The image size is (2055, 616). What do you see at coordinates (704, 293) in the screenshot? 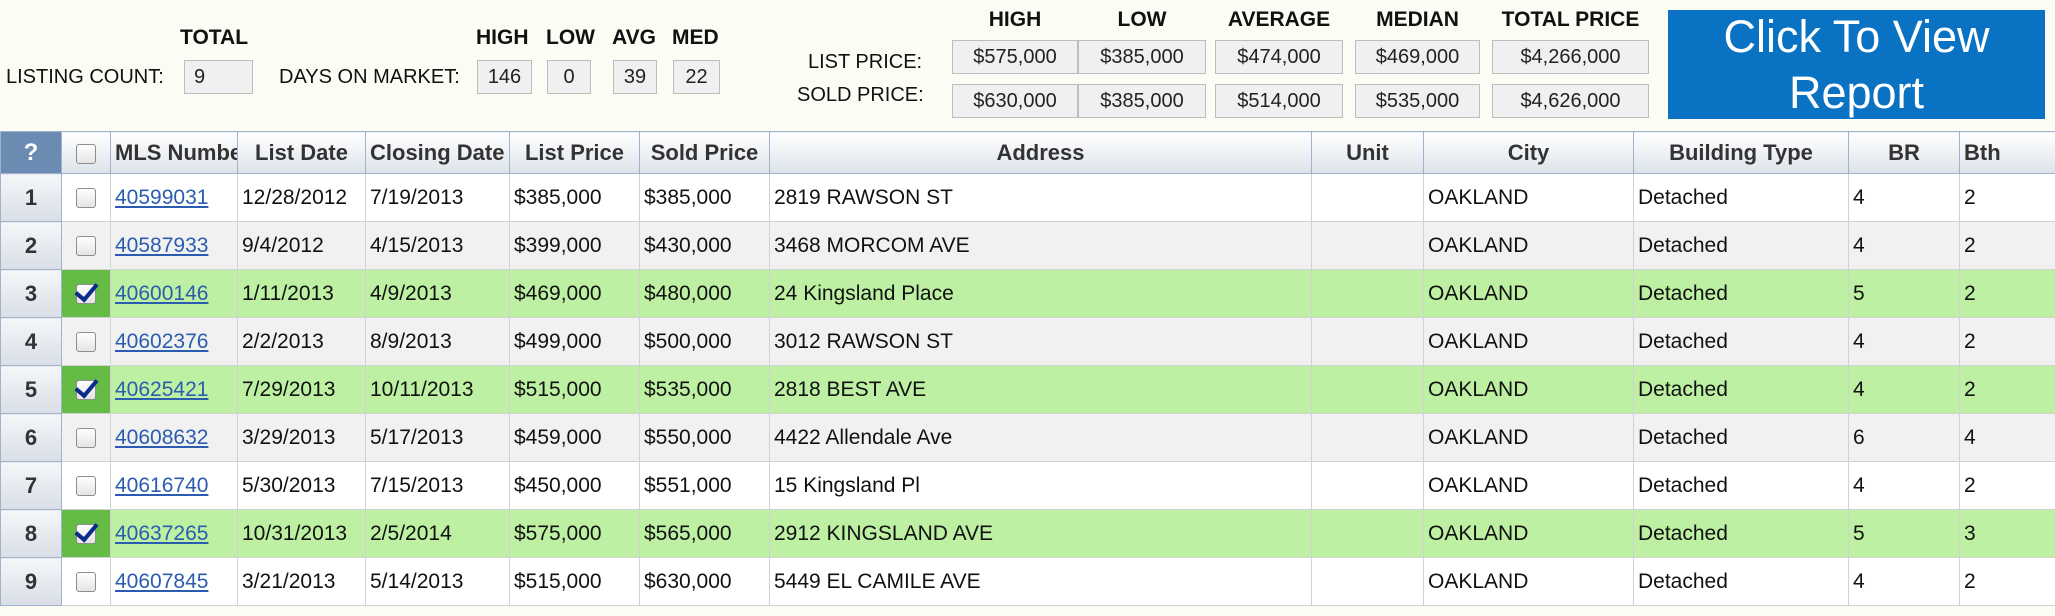
I see `cell-sold-price: $480,000` at bounding box center [704, 293].